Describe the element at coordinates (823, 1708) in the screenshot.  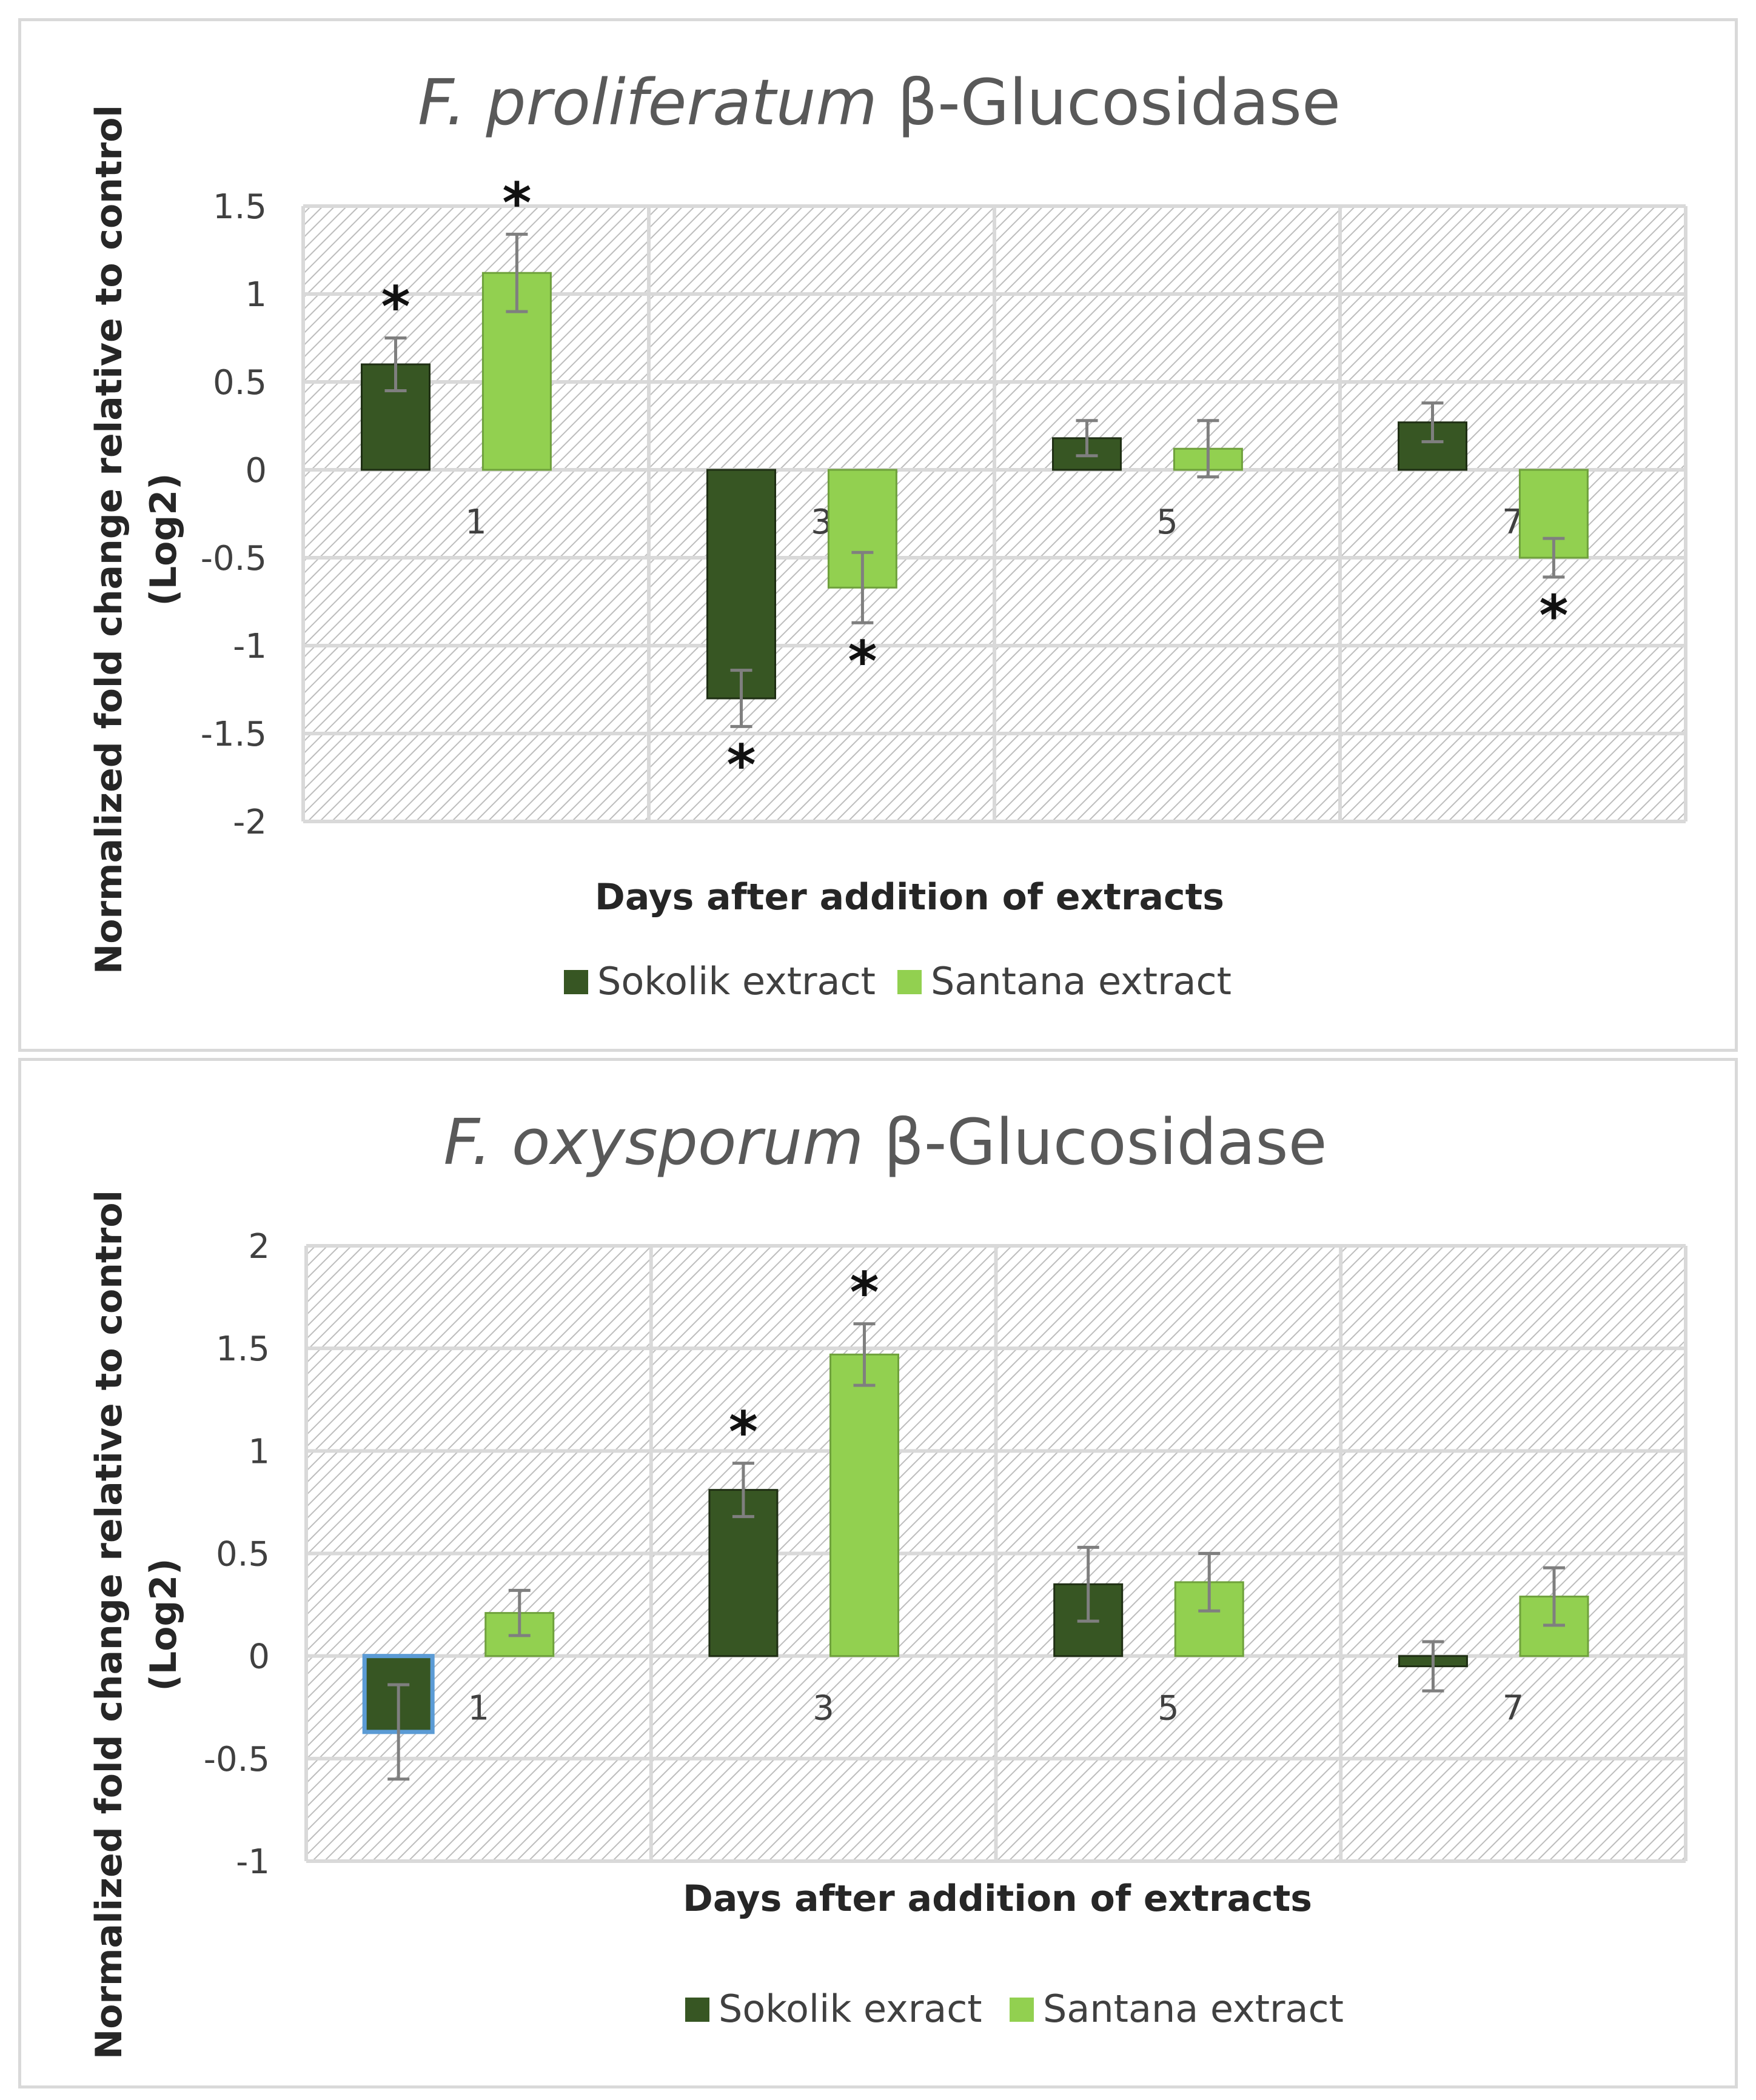
I see `chart2-x-tick-label: 3` at that location.